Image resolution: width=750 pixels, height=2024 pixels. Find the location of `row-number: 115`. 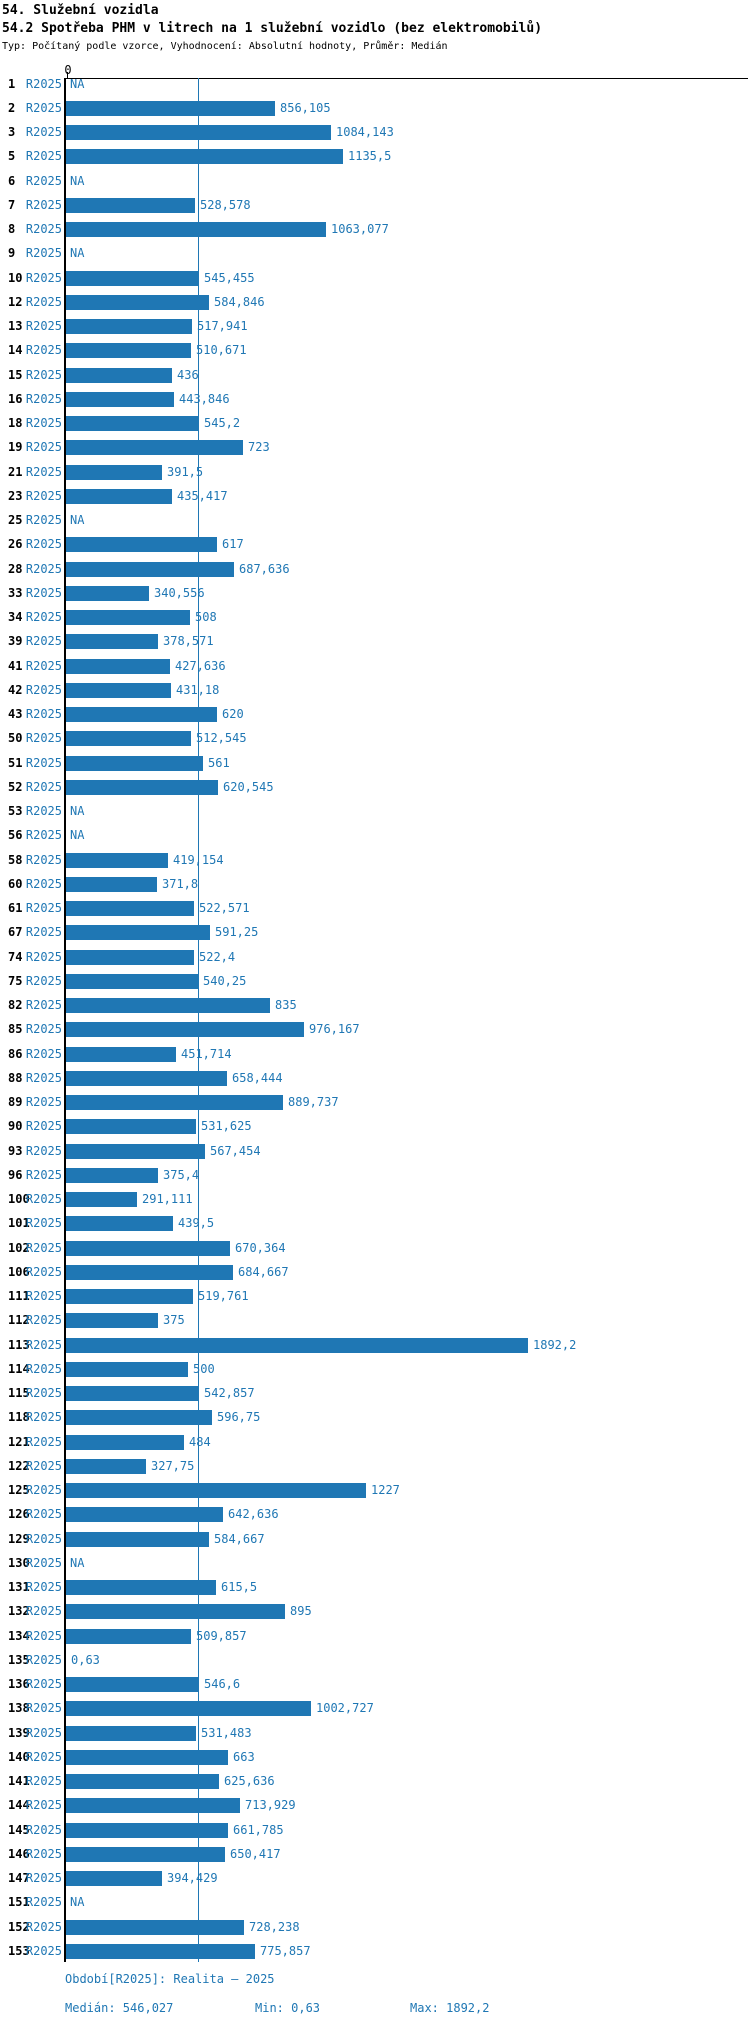

row-number: 115 is located at coordinates (19, 1393).